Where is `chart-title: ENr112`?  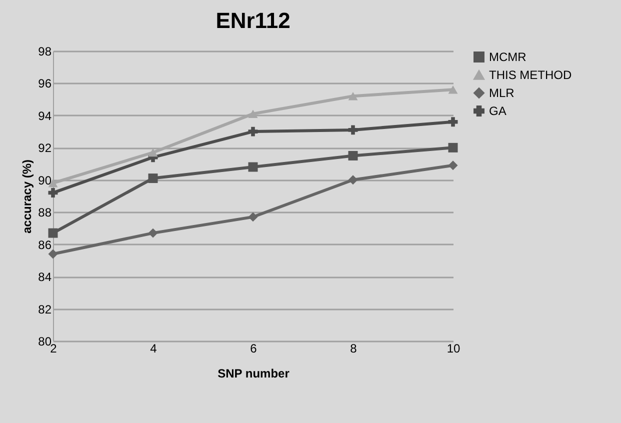
chart-title: ENr112 is located at coordinates (253, 20).